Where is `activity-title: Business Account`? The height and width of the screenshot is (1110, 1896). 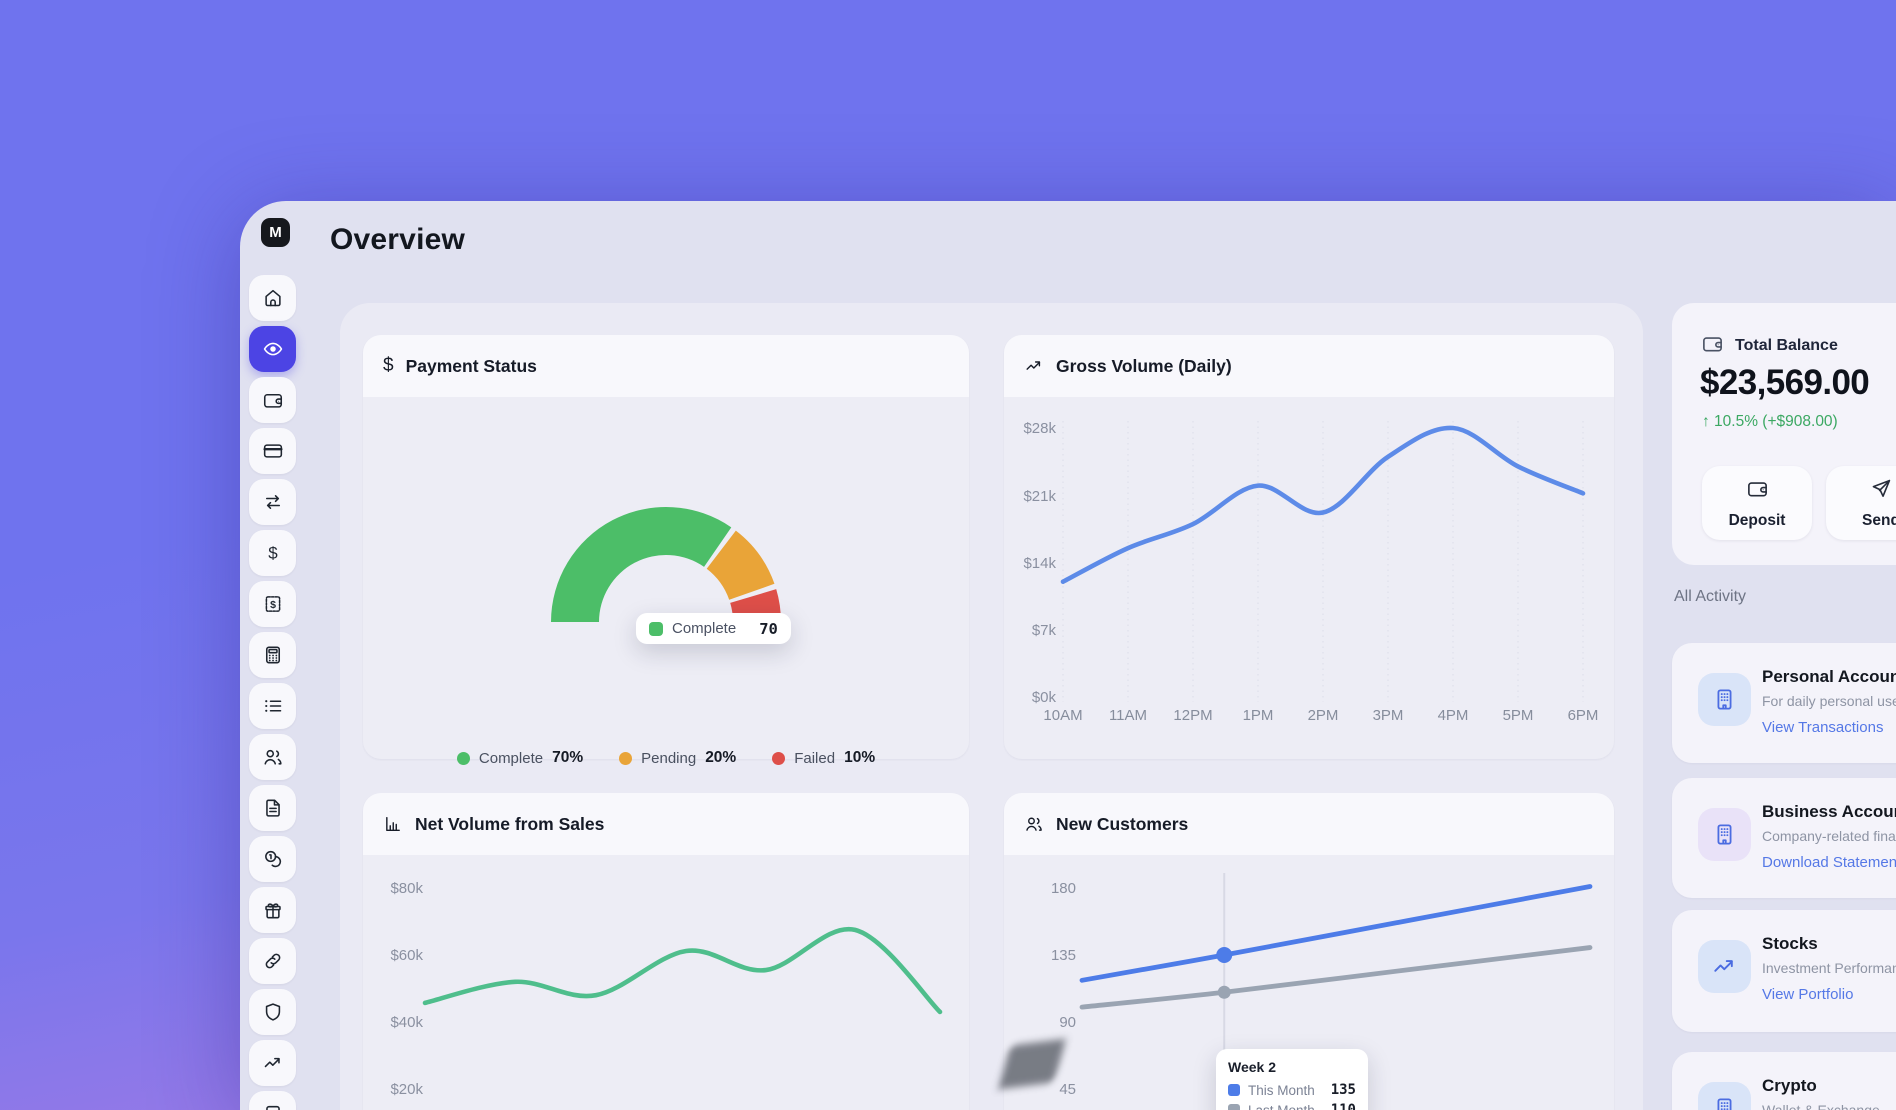
activity-title: Business Account is located at coordinates (1829, 811).